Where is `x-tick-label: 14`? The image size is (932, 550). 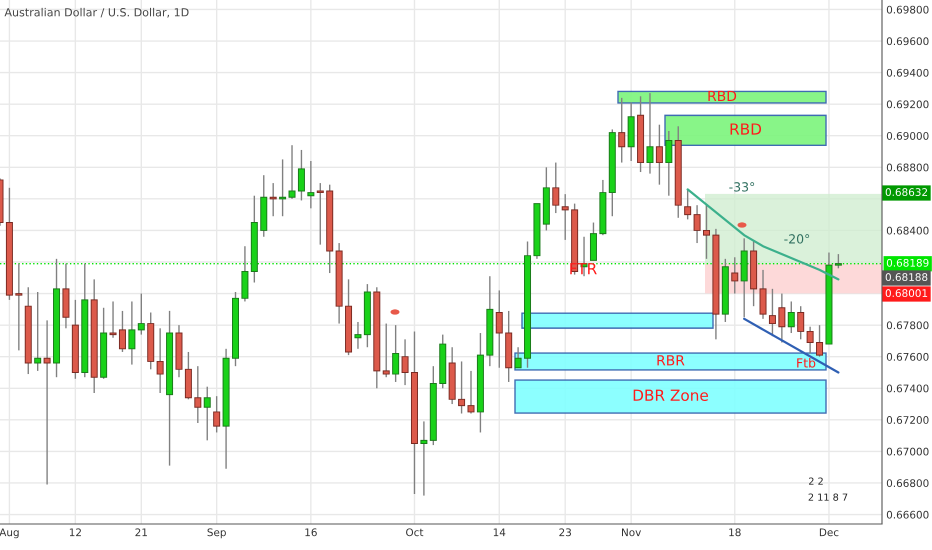
x-tick-label: 14 is located at coordinates (500, 532).